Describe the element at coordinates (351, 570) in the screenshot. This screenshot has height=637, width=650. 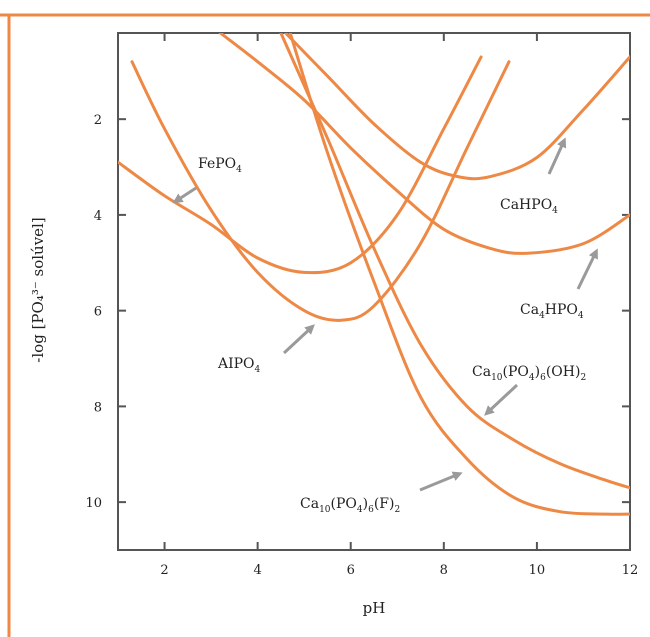
I see `x-tick-label: 6` at that location.